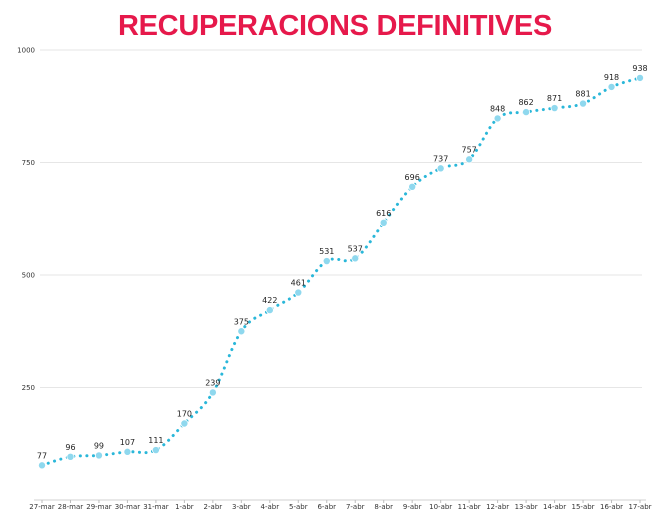 This screenshot has width=670, height=521. What do you see at coordinates (639, 507) in the screenshot?
I see `x-tick-label: 17-abr` at bounding box center [639, 507].